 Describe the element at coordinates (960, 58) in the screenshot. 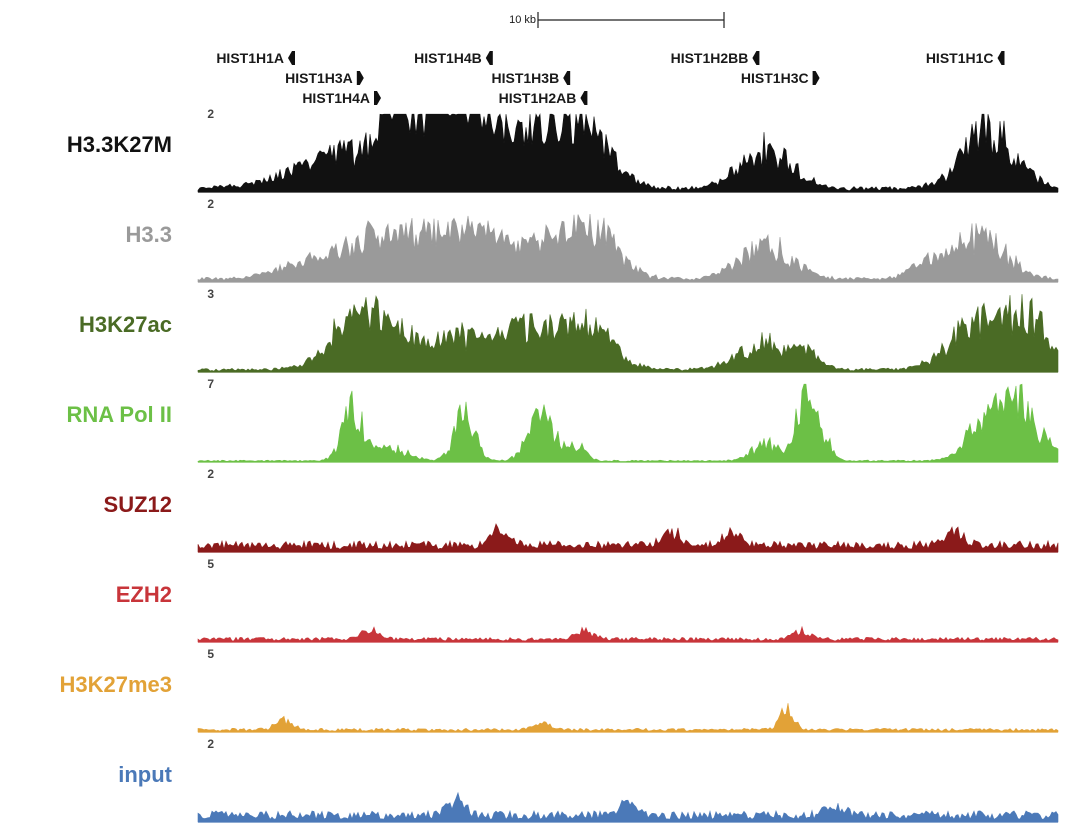

I see `gene-label: HIST1H1C` at that location.